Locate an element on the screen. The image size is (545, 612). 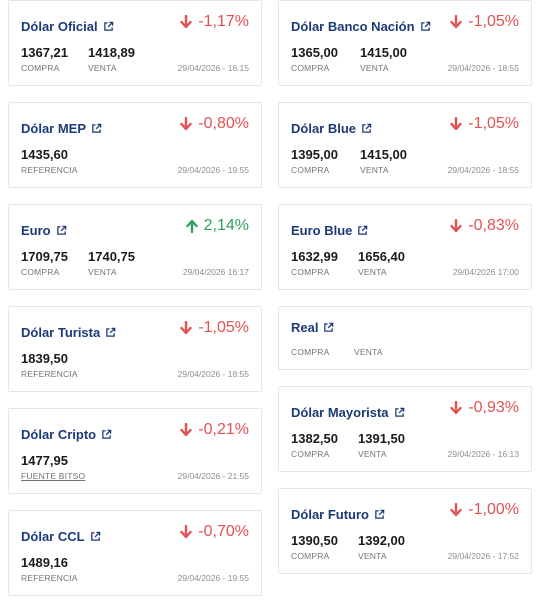
buy-value: 1365,00 is located at coordinates (314, 52).